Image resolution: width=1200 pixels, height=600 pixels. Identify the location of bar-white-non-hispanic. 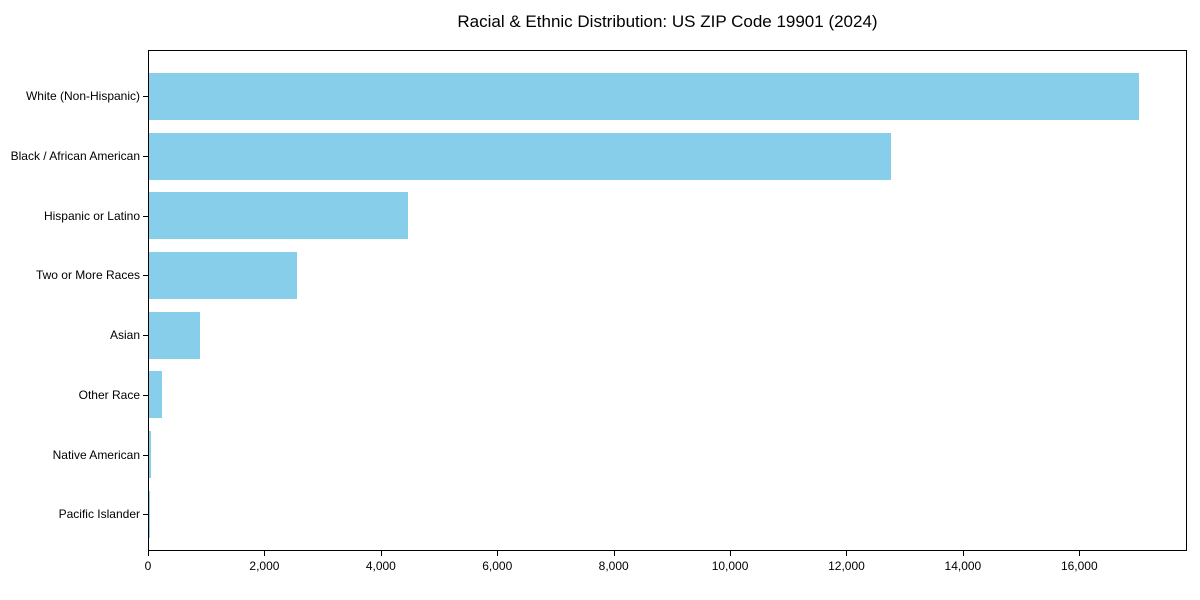
(644, 96).